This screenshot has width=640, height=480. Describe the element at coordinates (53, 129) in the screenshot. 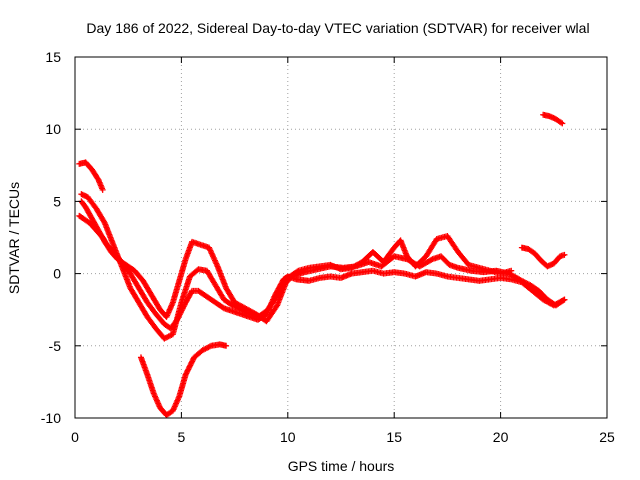

I see `y-tick-label: 10` at that location.